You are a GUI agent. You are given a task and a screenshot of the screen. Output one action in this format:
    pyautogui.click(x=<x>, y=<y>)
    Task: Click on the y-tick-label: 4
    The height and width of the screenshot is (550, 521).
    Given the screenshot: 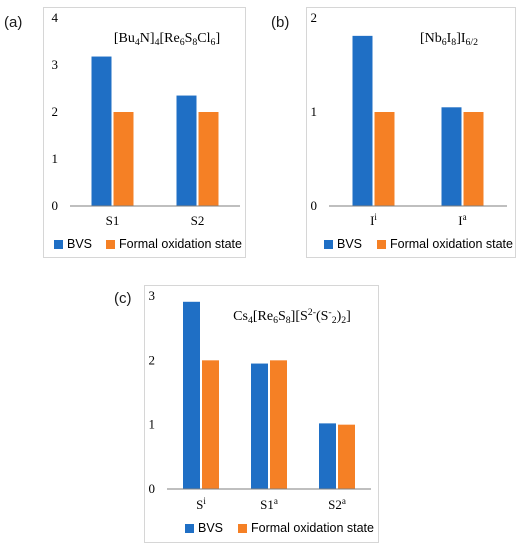 What is the action you would take?
    pyautogui.click(x=55, y=17)
    